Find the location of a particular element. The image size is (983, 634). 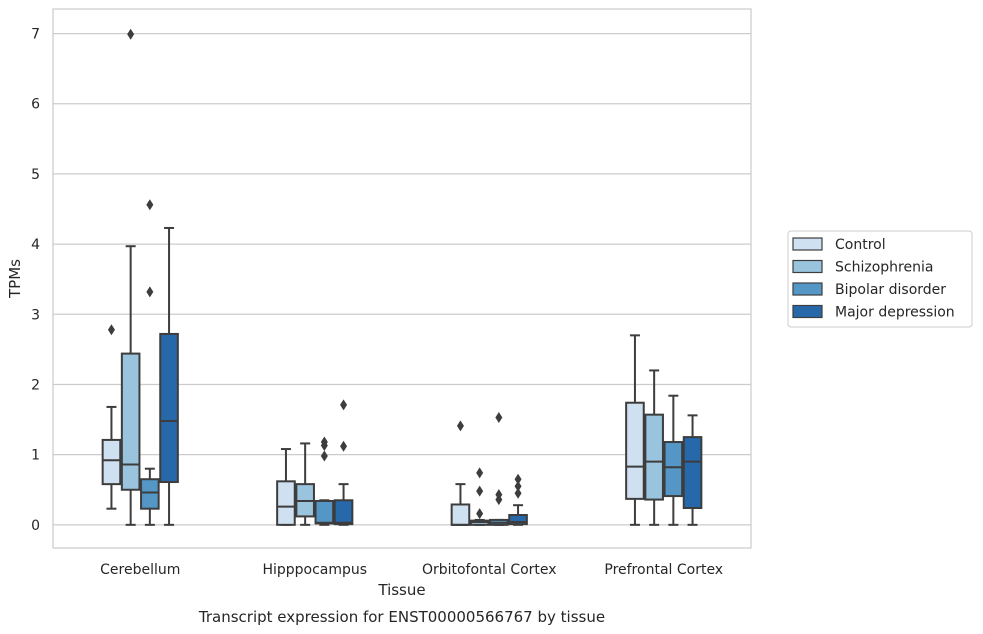

legend-label: Schizophrenia is located at coordinates (884, 268).